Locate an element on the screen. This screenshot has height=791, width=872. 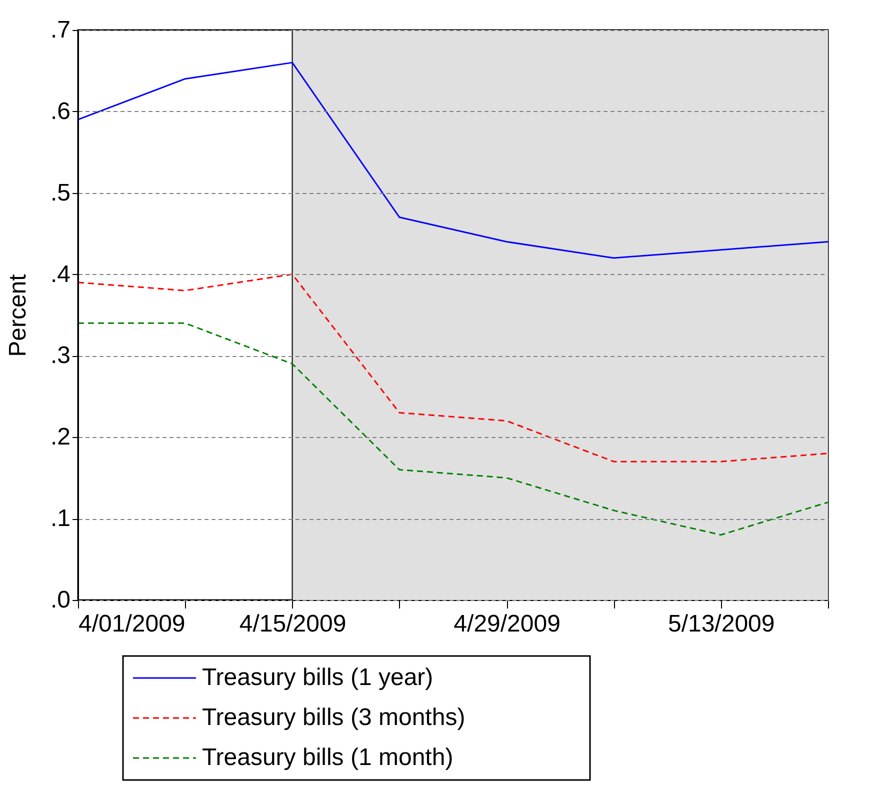
y-tick-label: .5 is located at coordinates (60, 192).